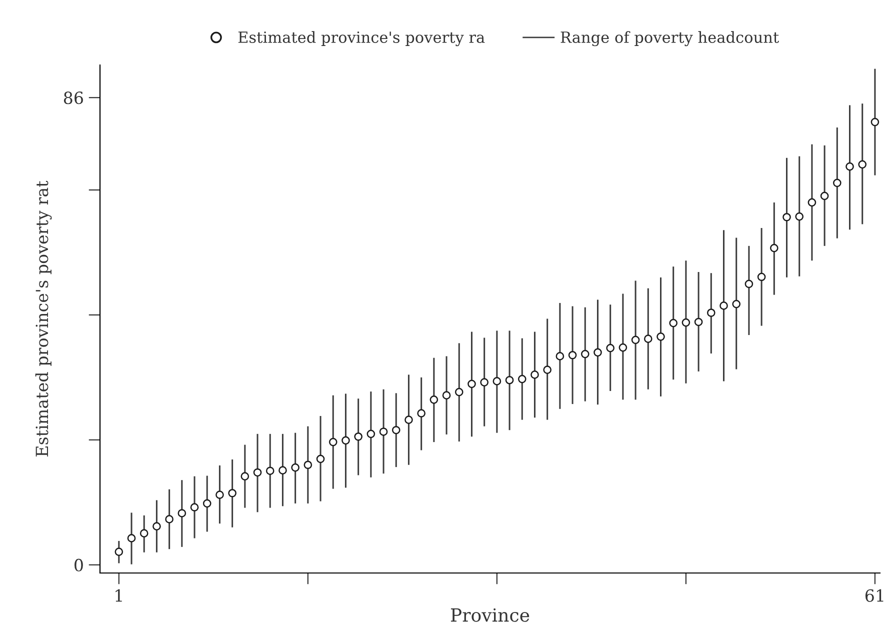 Image resolution: width=893 pixels, height=637 pixels. What do you see at coordinates (361, 38) in the screenshot?
I see `legend-label: Estimated province's poverty ra` at bounding box center [361, 38].